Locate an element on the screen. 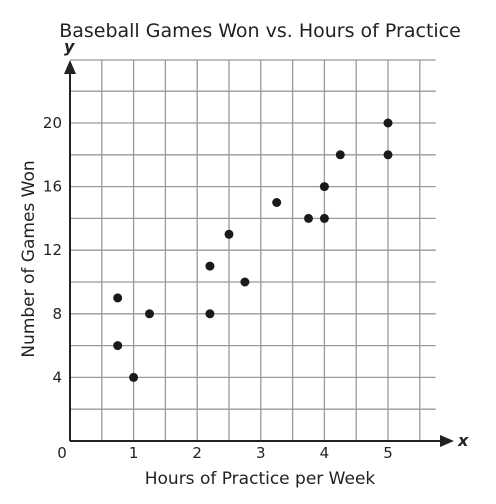 This screenshot has width=496, height=504. x-tick-label: 2 is located at coordinates (197, 453).